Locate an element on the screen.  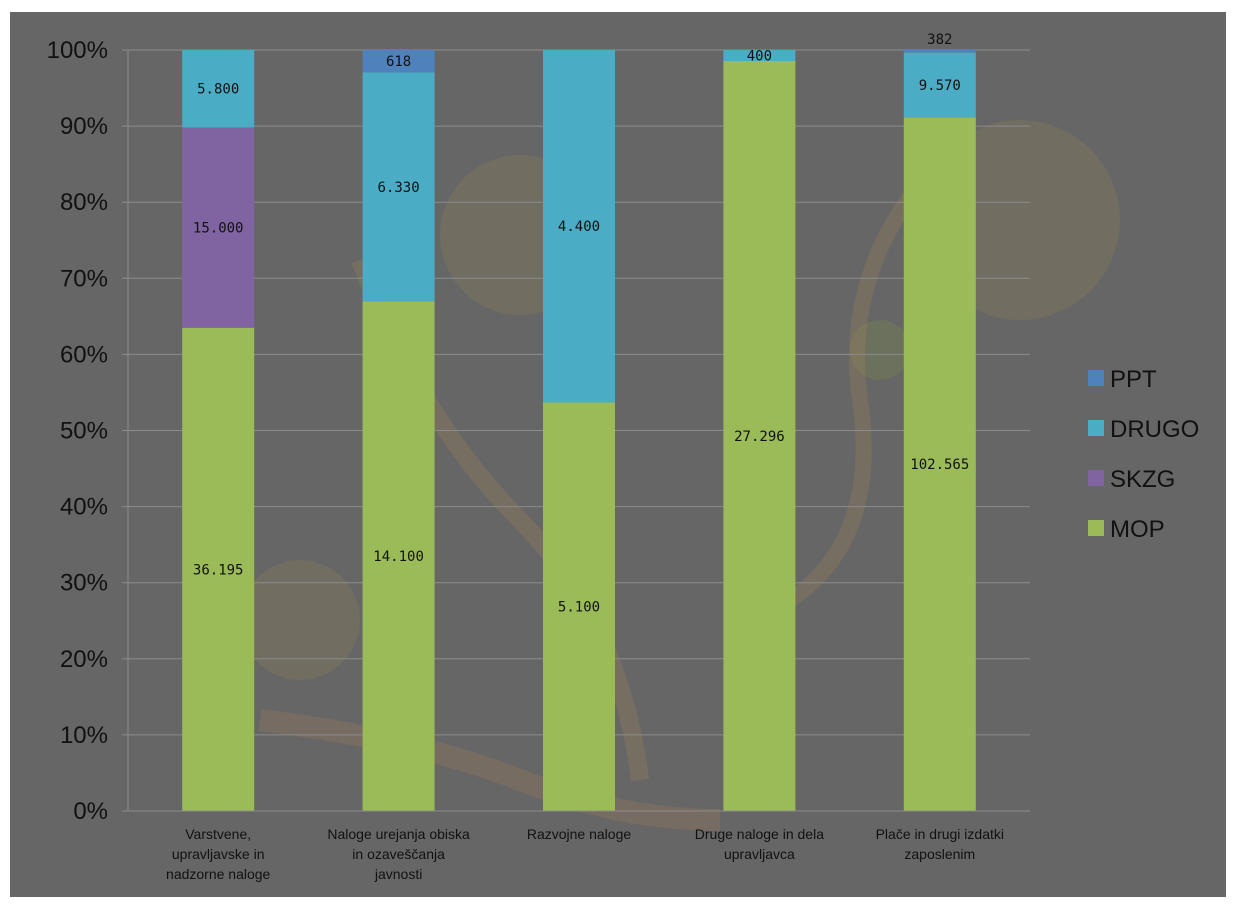
data-label: 27.296 is located at coordinates (759, 437).